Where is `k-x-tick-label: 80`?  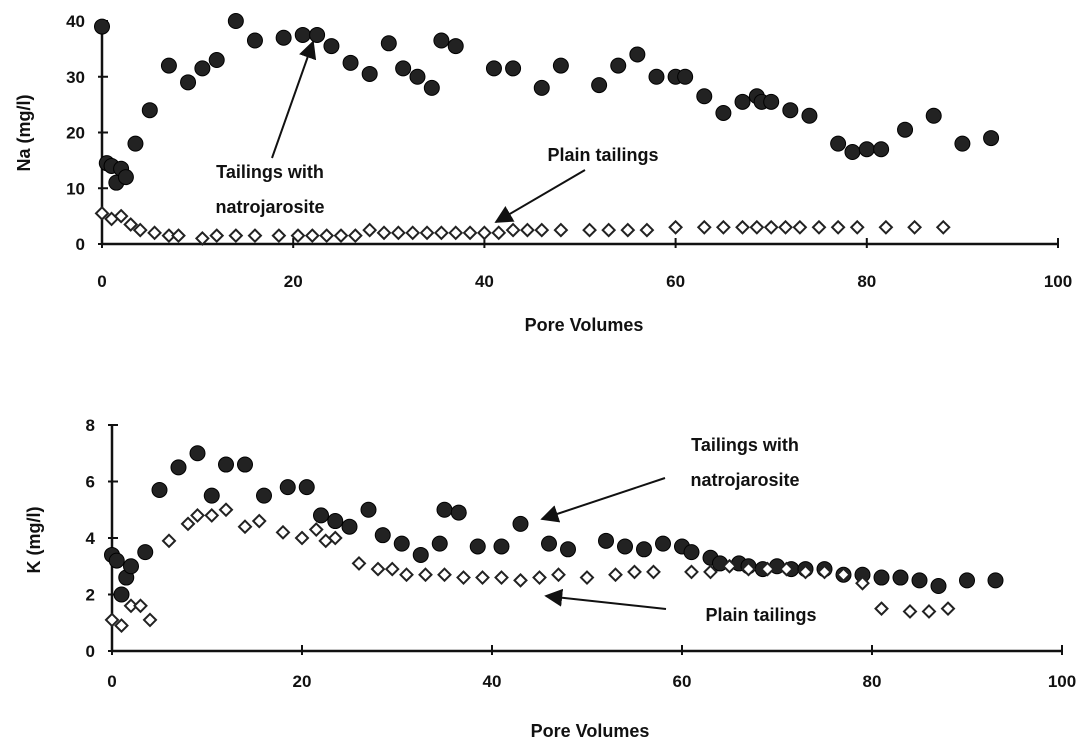
k-x-tick-label: 80 is located at coordinates (872, 681).